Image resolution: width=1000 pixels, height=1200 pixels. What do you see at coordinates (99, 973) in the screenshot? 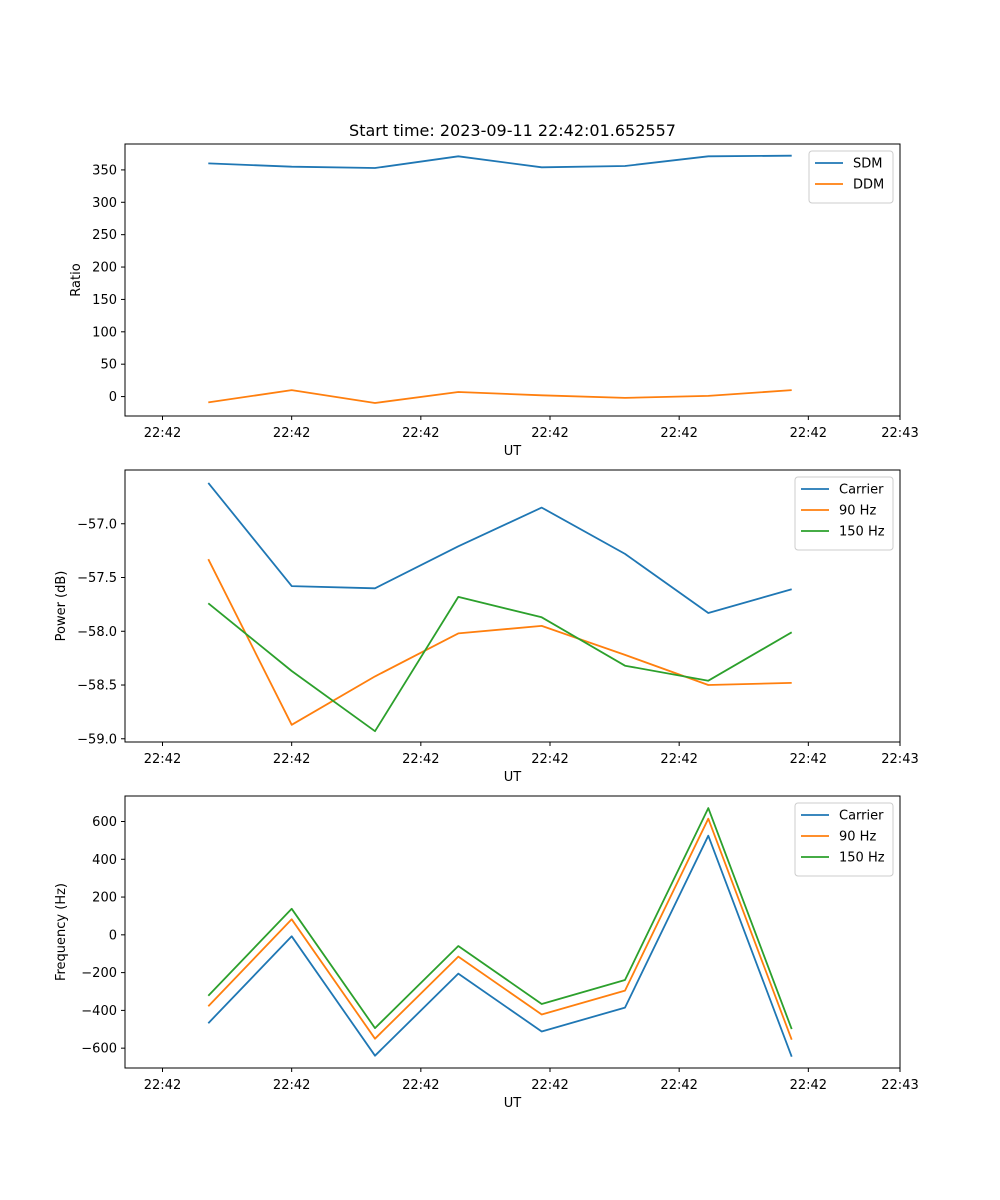
I see `y-tick-label: −200` at bounding box center [99, 973].